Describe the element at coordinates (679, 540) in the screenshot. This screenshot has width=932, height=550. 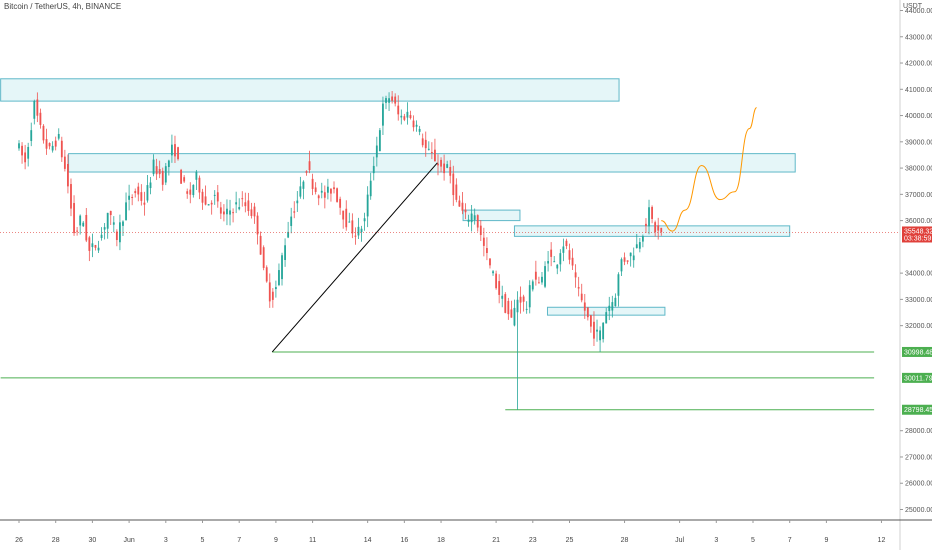
I see `x-tick-label: Jul` at that location.